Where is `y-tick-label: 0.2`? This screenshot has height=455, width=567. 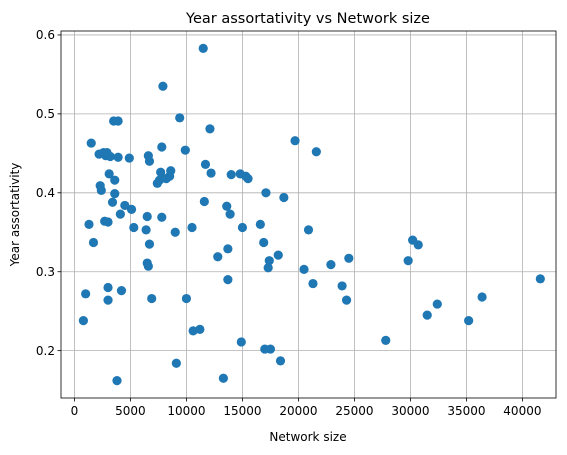
y-tick-label: 0.2 is located at coordinates (45, 351).